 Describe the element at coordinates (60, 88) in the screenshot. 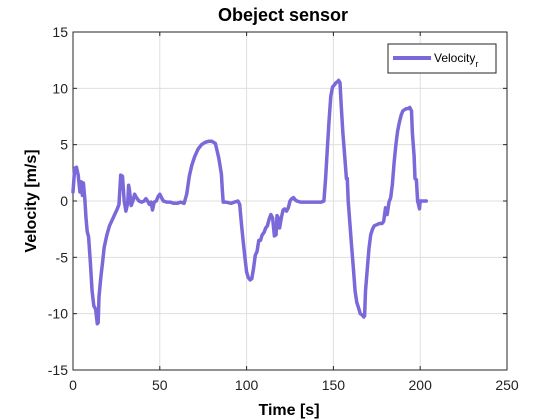

I see `y-tick-label: 10` at that location.